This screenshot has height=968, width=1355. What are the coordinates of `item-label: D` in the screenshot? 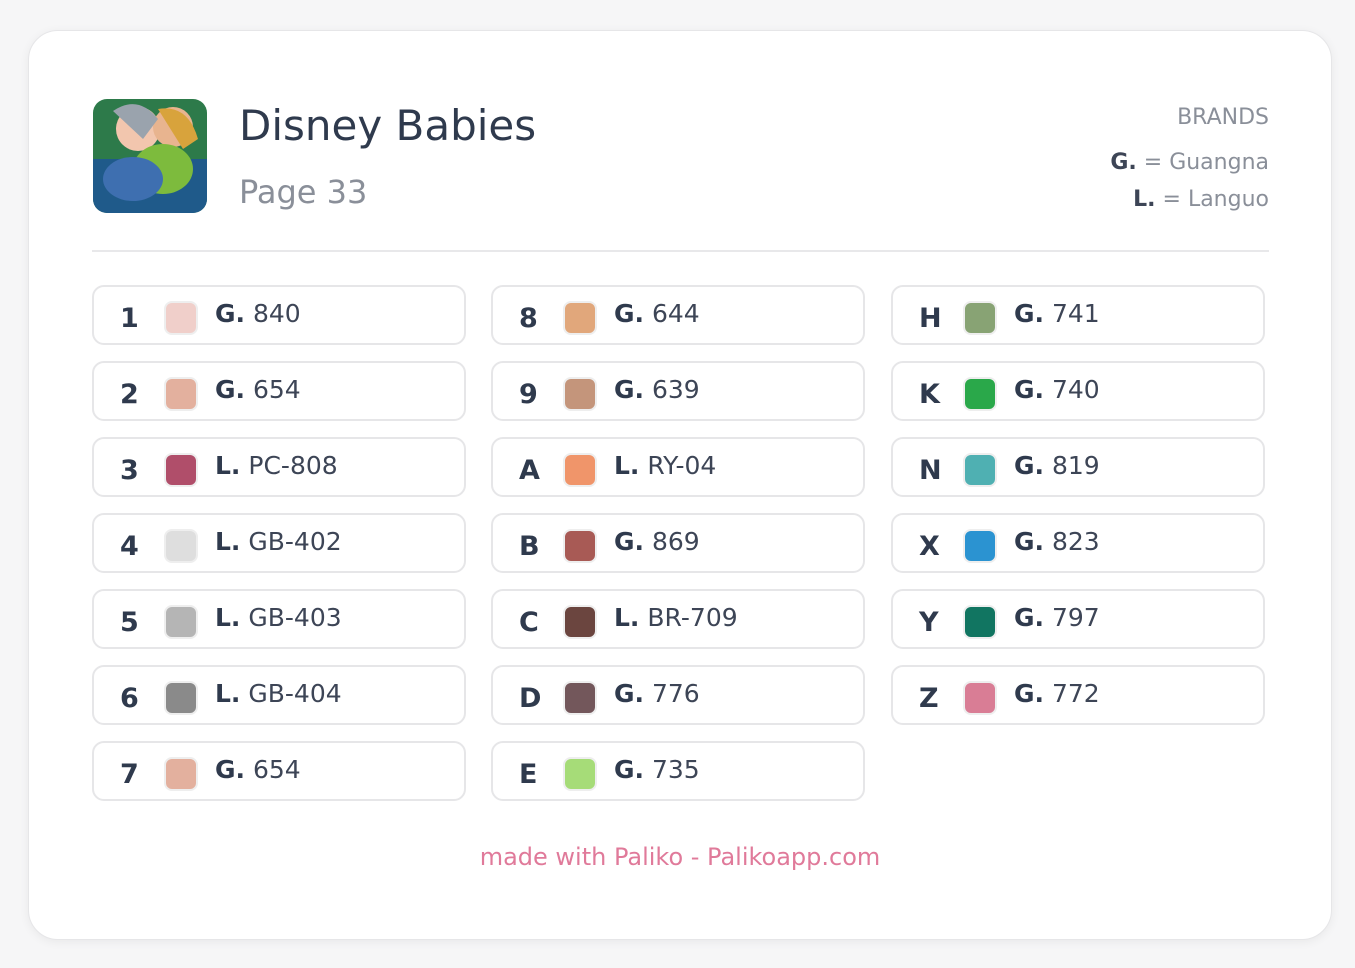 It's located at (530, 698).